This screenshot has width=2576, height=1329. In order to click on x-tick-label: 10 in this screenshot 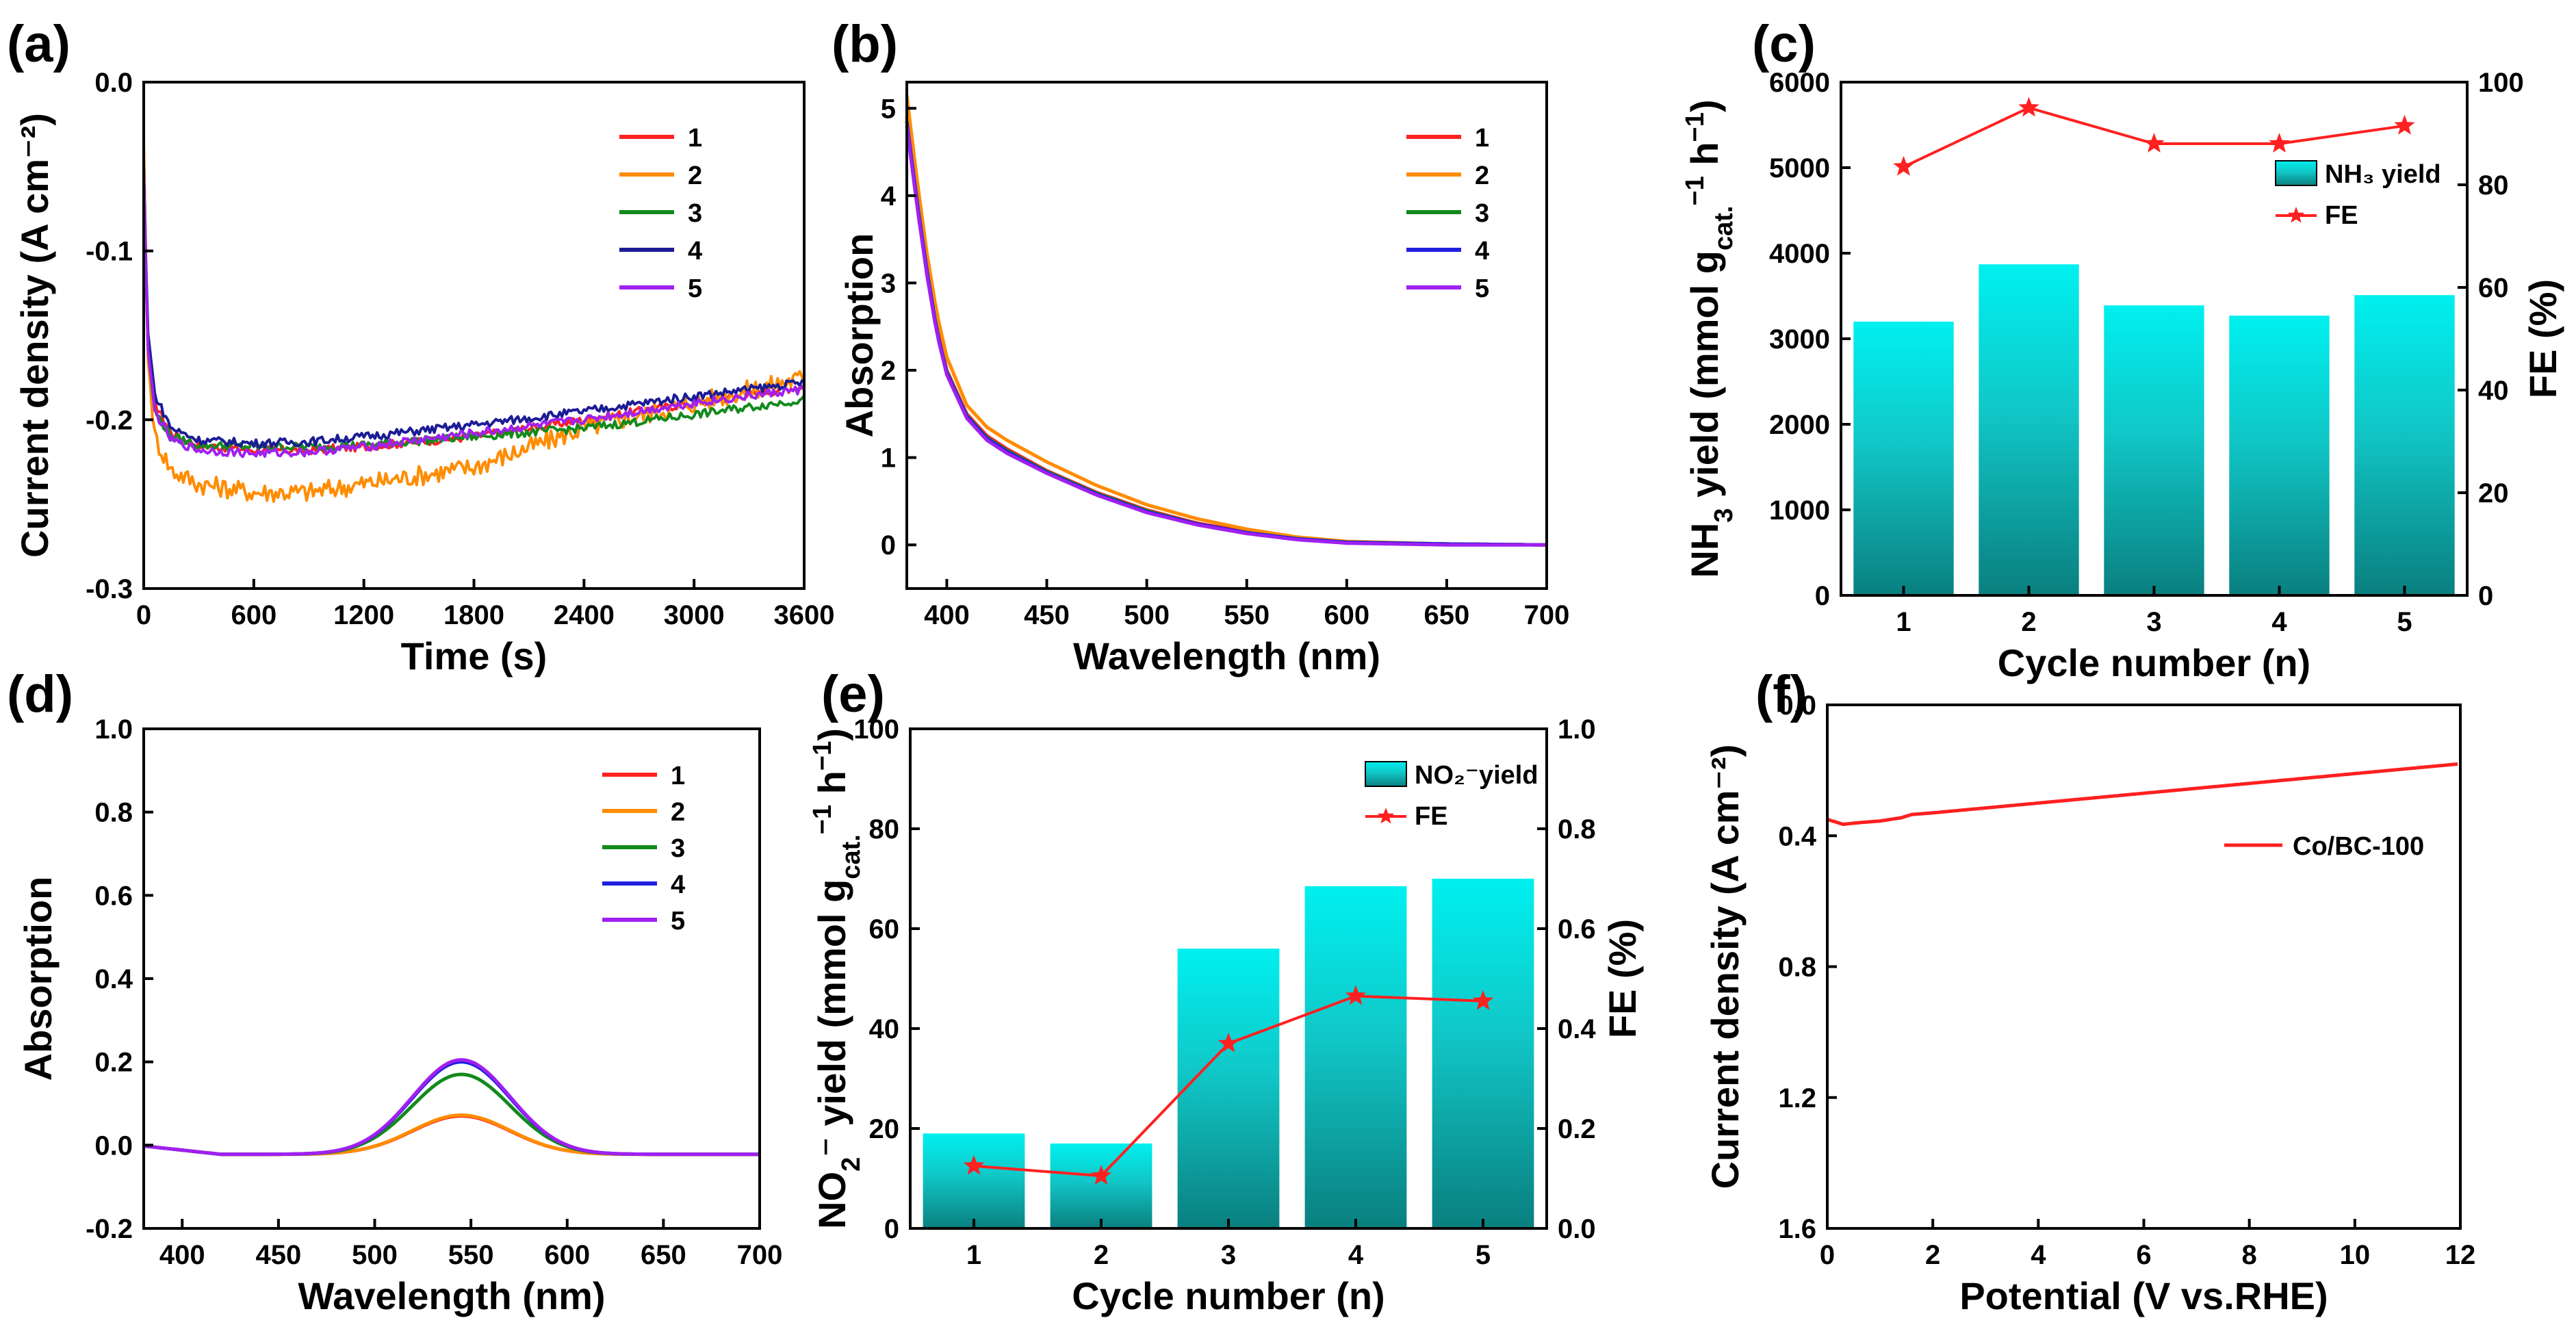, I will do `click(2355, 1255)`.